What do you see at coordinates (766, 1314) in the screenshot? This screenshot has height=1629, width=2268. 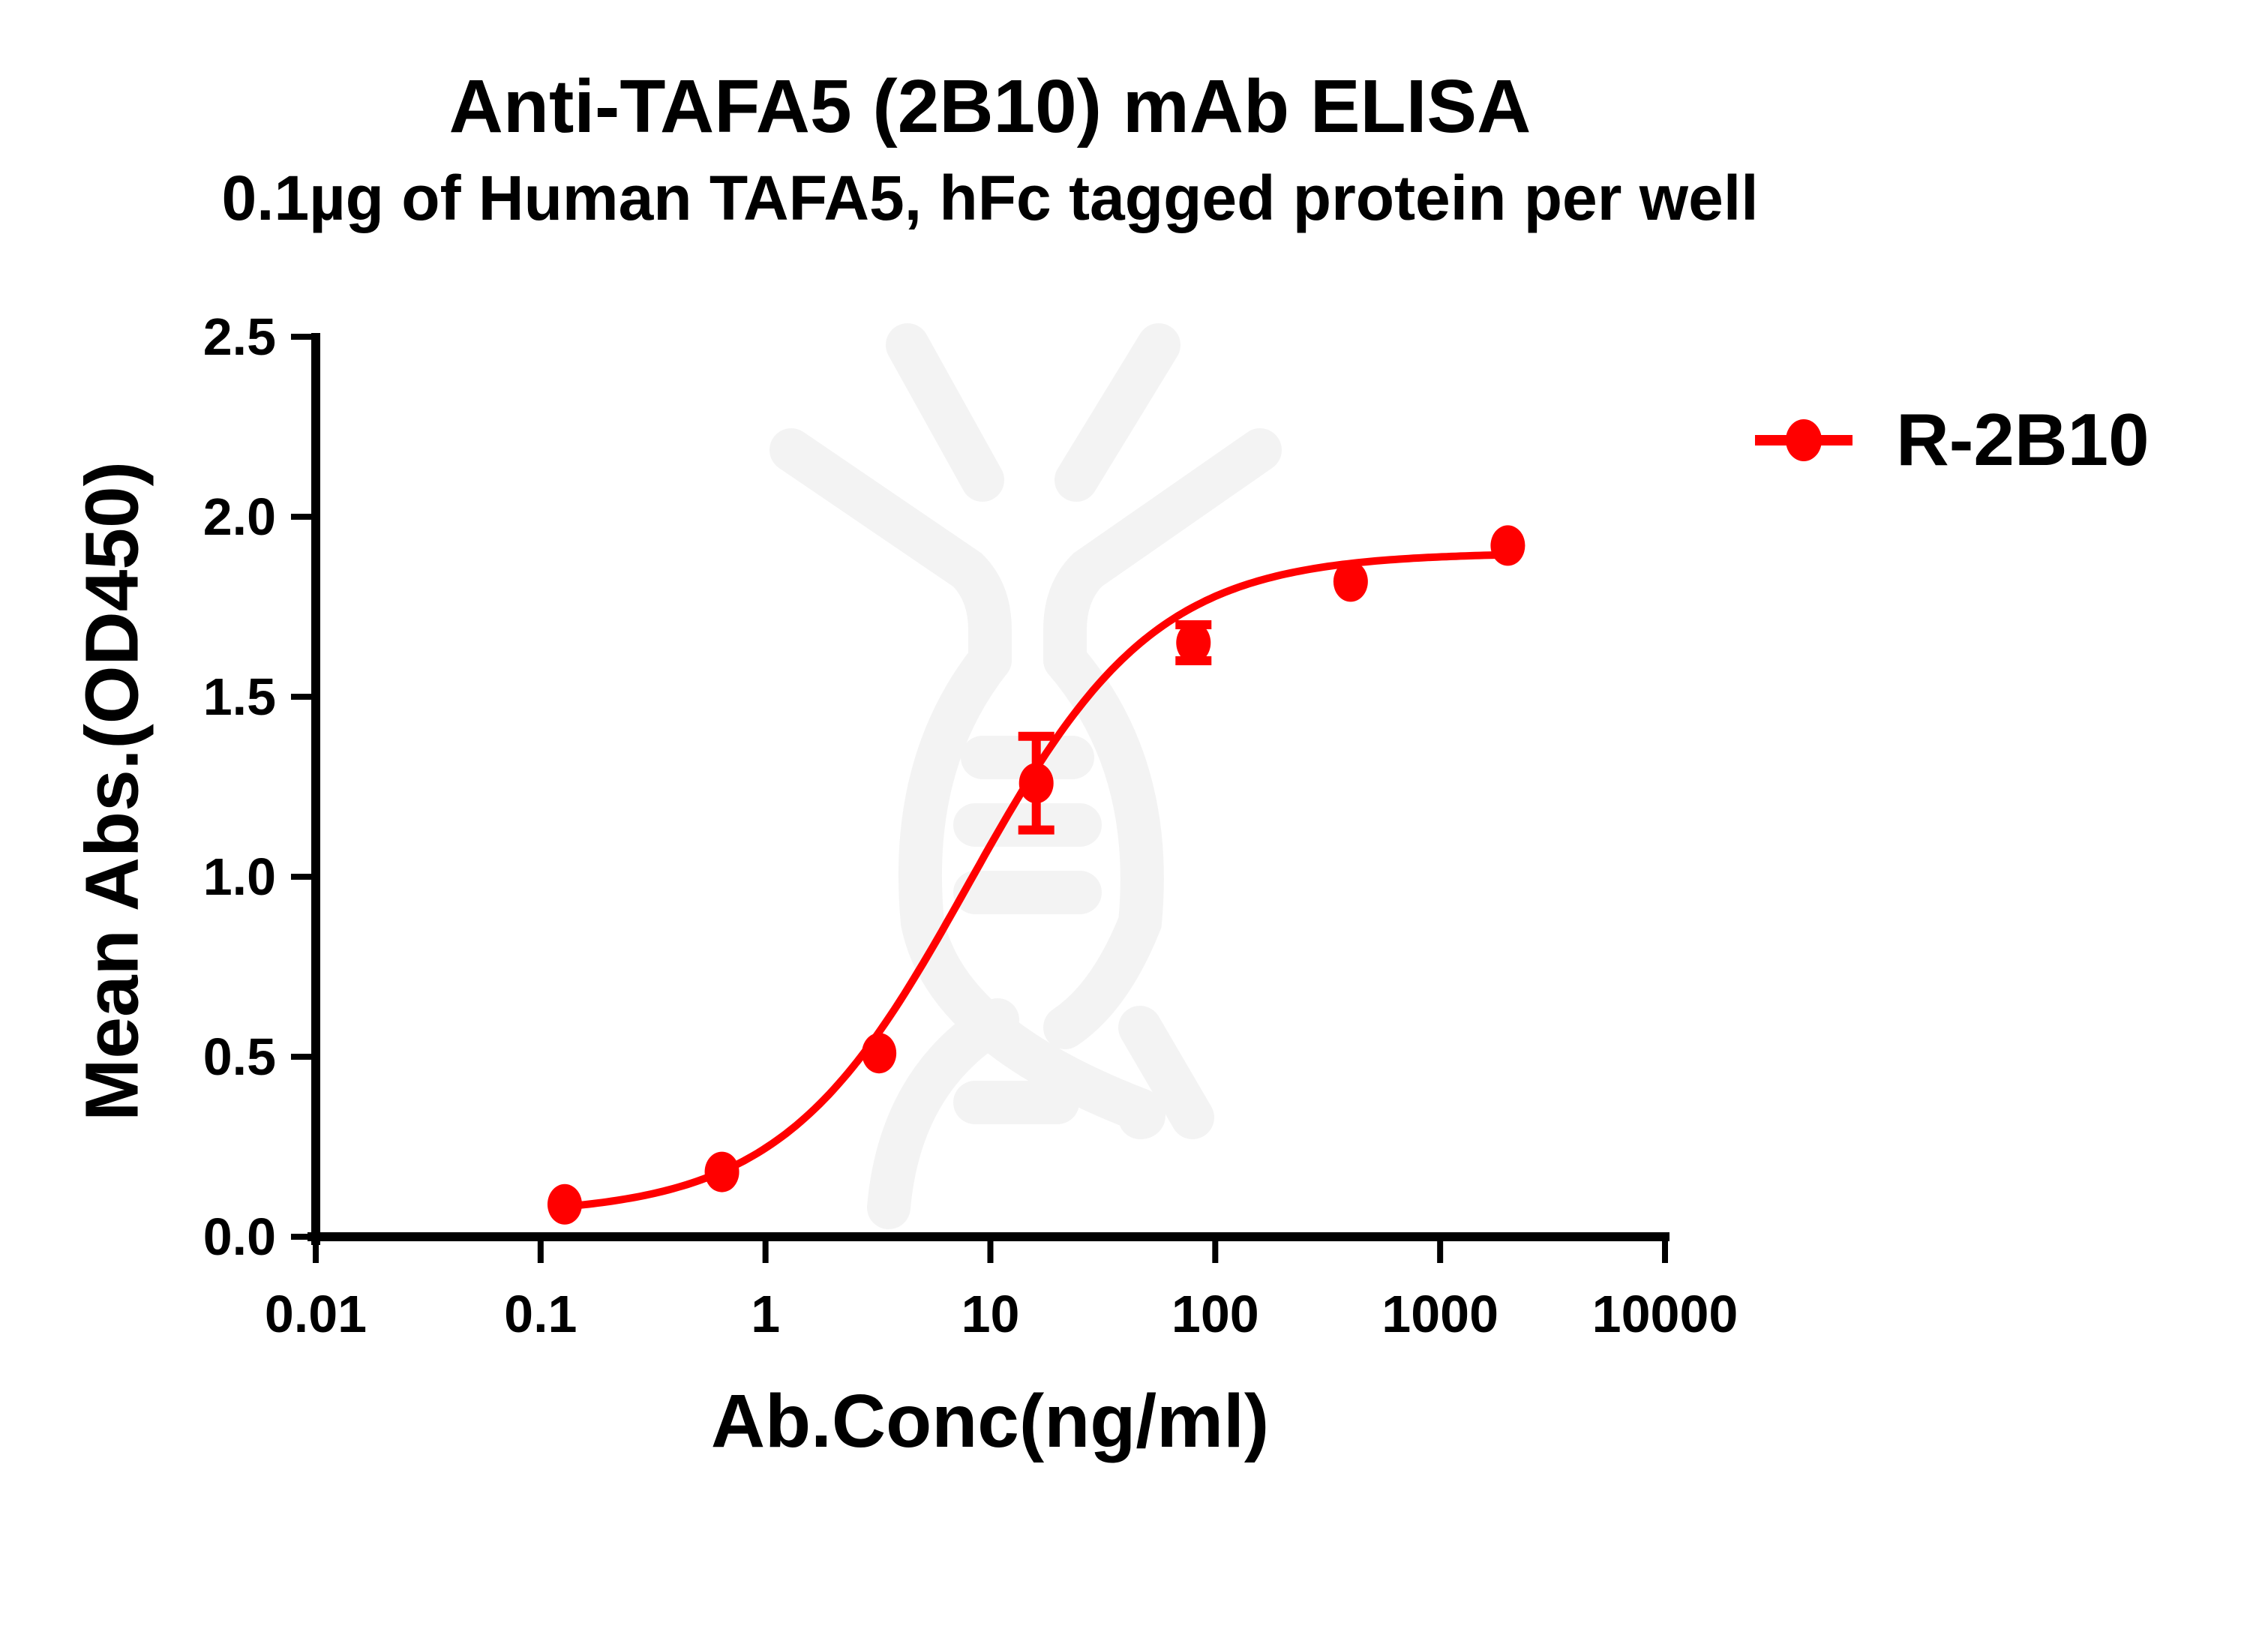 I see `x-tick-label: 1` at bounding box center [766, 1314].